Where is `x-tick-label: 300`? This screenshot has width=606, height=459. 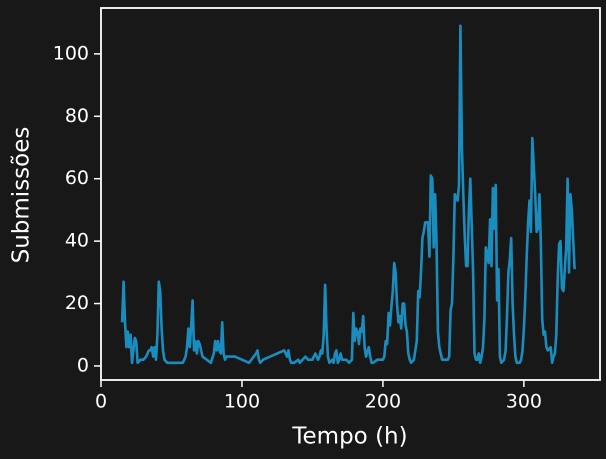
x-tick-label: 300 is located at coordinates (524, 402).